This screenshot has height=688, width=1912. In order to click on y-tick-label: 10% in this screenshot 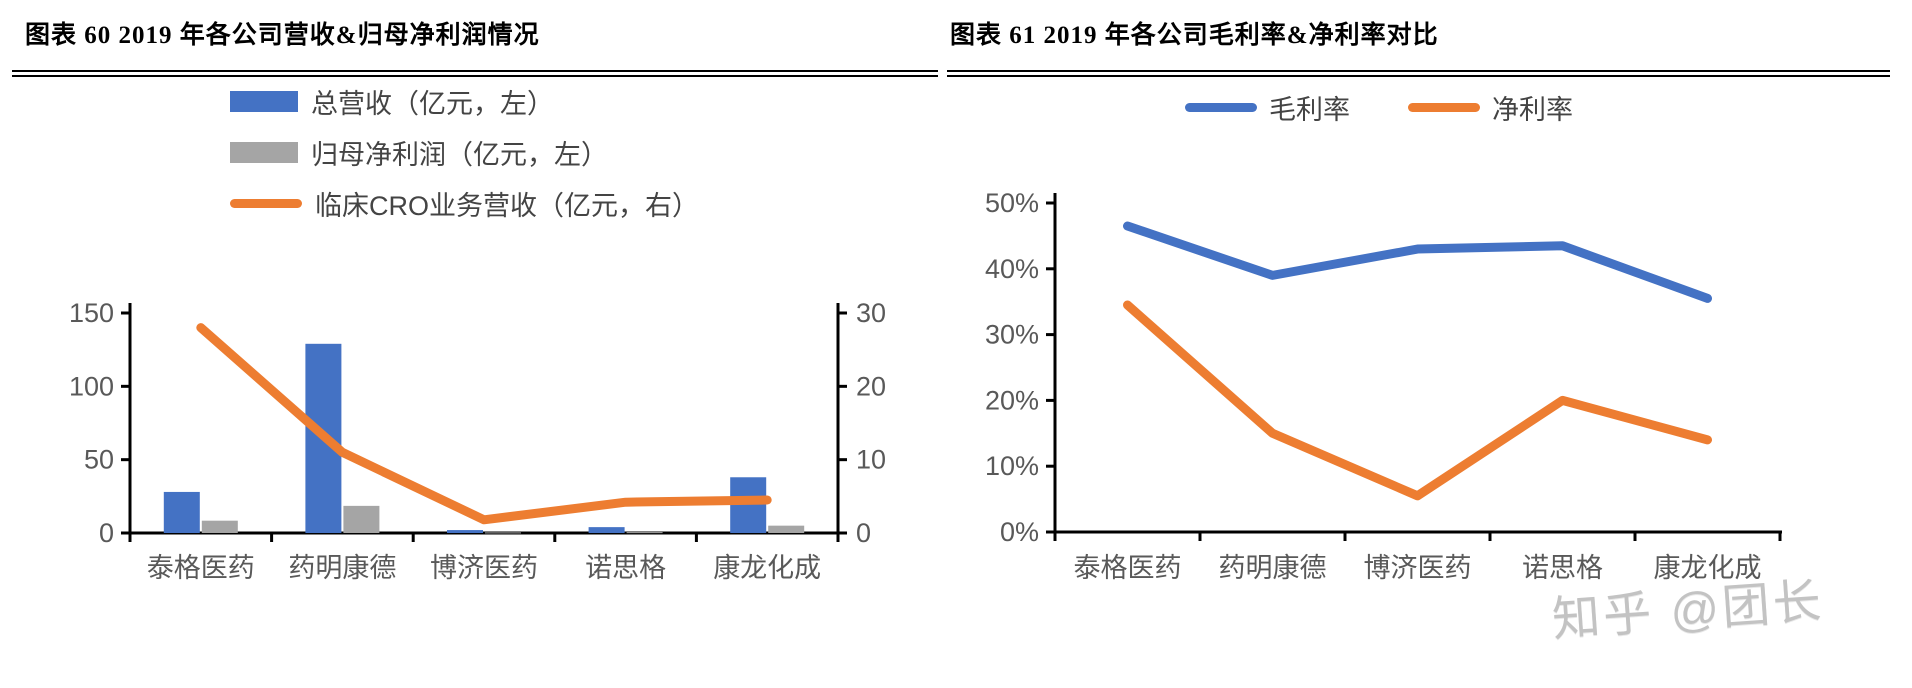, I will do `click(1012, 466)`.